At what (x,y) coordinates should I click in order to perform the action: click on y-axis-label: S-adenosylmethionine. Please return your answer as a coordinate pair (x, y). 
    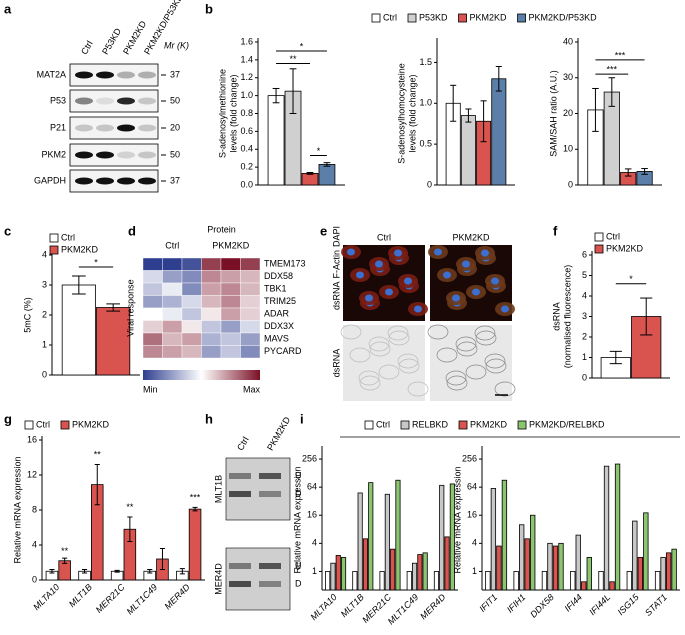
    Looking at the image, I should click on (222, 113).